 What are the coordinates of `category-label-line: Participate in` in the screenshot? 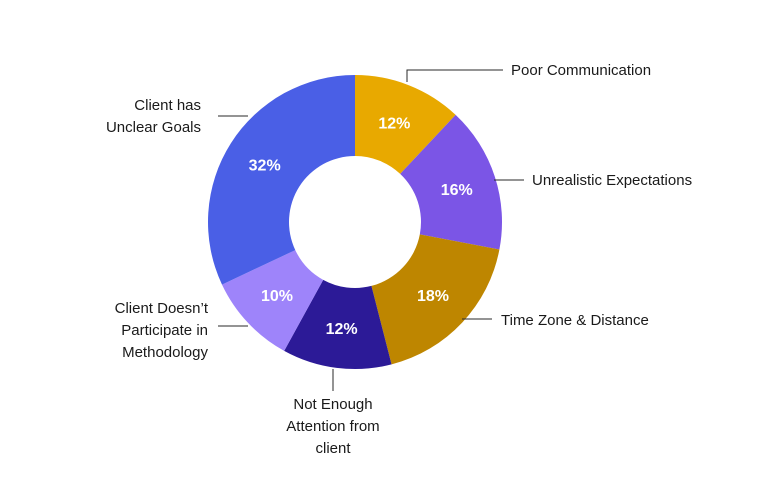 It's located at (164, 330).